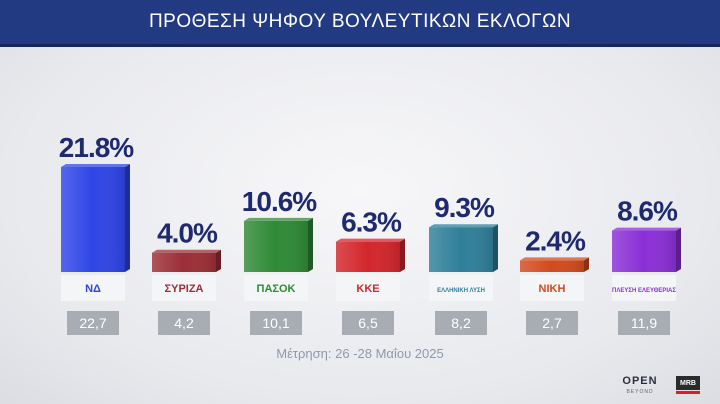 This screenshot has height=404, width=720. I want to click on party-logo-text: ΣΥΡΙΖΑ, so click(184, 289).